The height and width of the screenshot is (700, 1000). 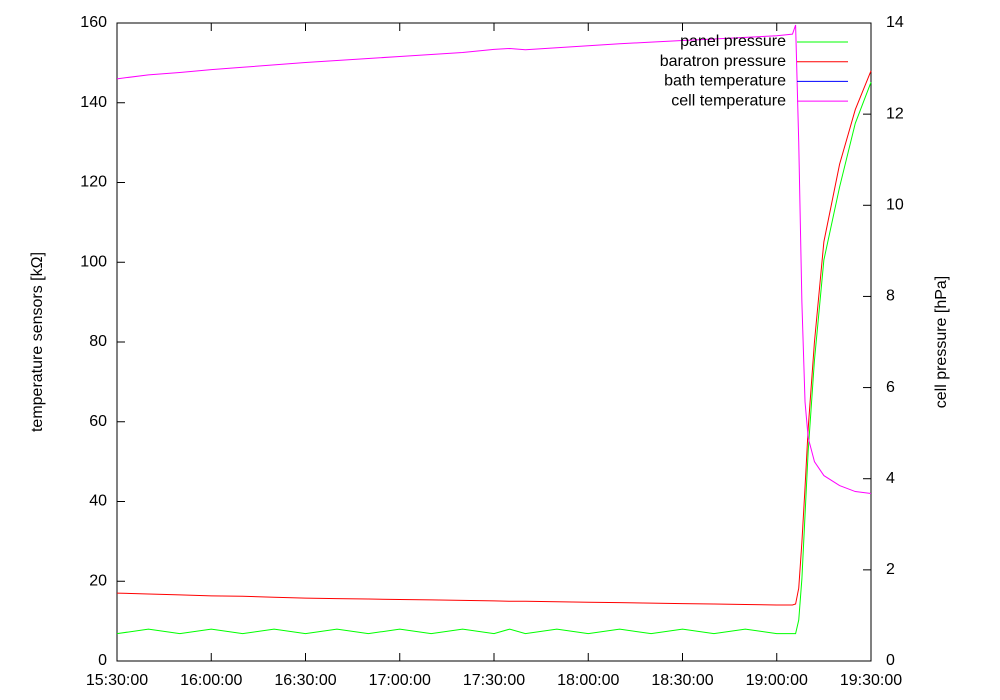 I want to click on y2-tick-label: 2, so click(x=890, y=569).